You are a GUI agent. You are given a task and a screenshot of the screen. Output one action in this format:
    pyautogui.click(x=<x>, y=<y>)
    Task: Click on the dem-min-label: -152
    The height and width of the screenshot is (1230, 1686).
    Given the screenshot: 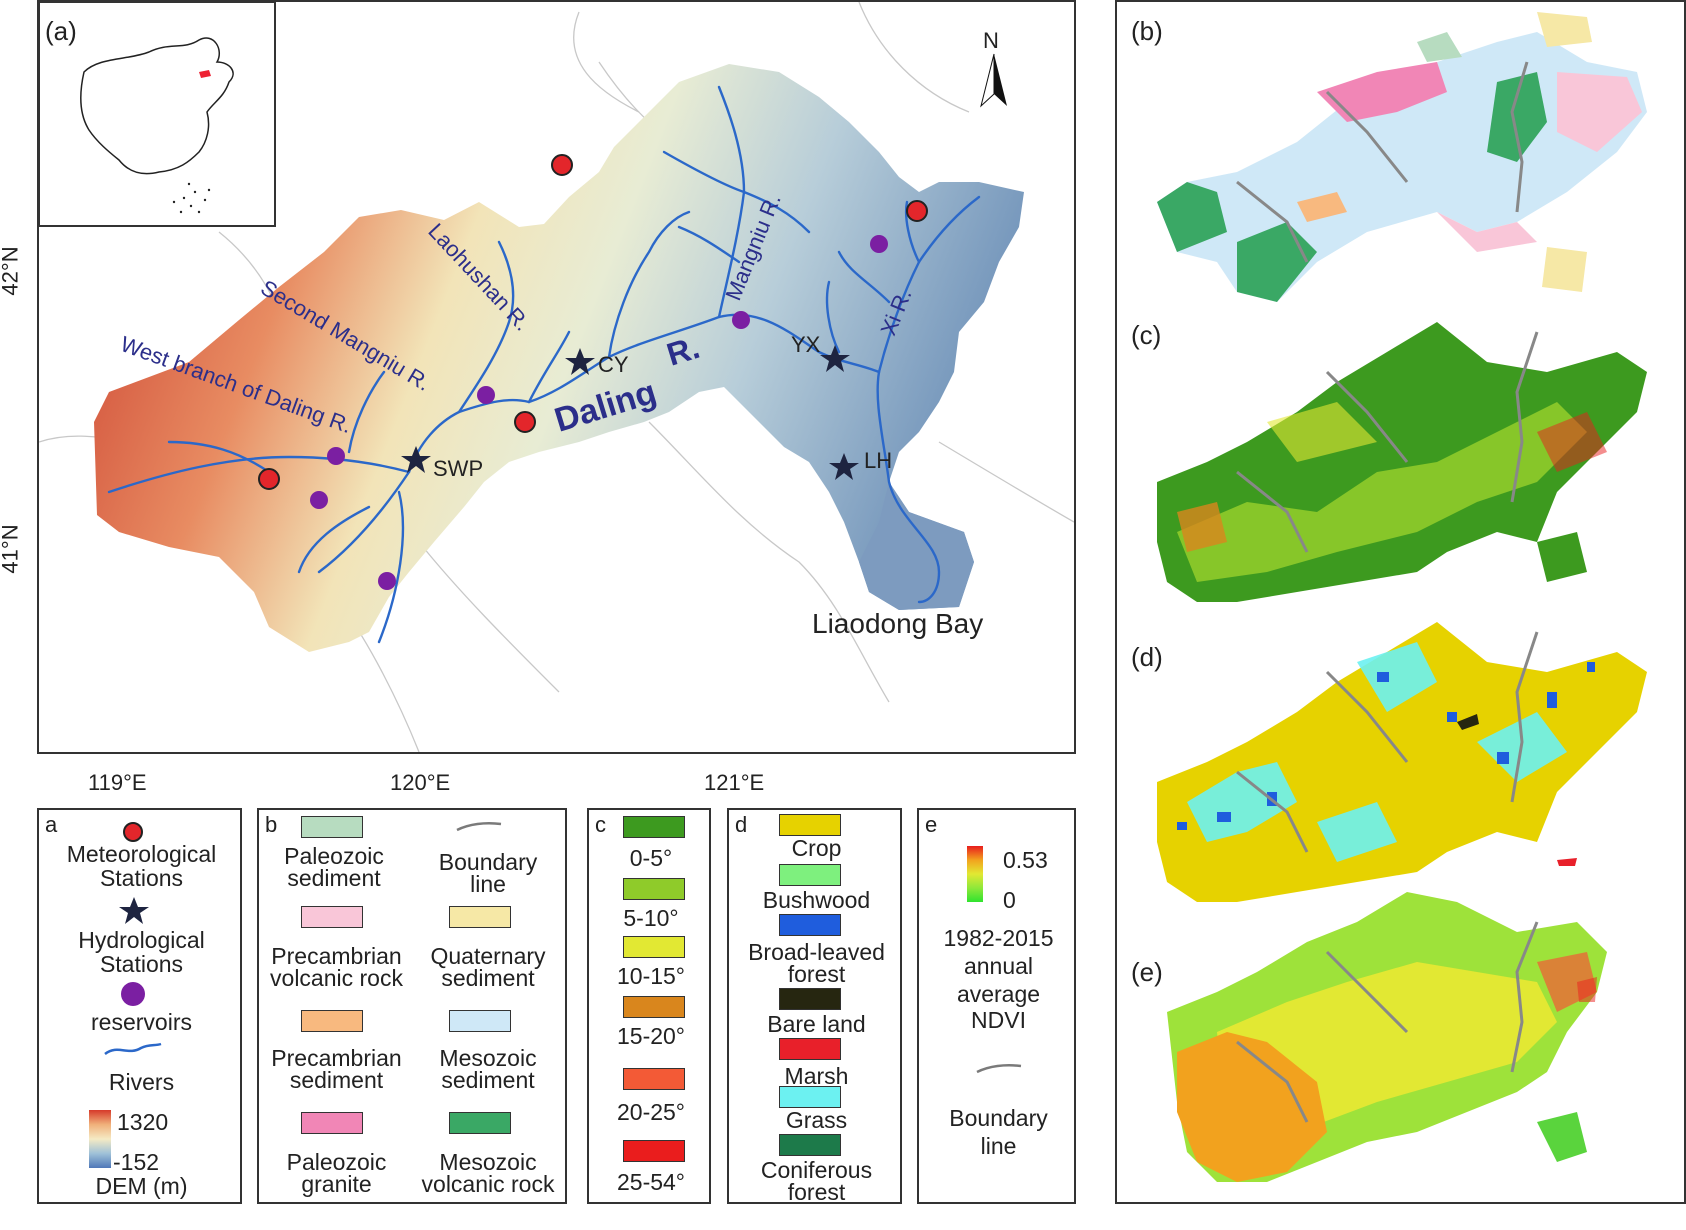 What is the action you would take?
    pyautogui.click(x=136, y=1162)
    